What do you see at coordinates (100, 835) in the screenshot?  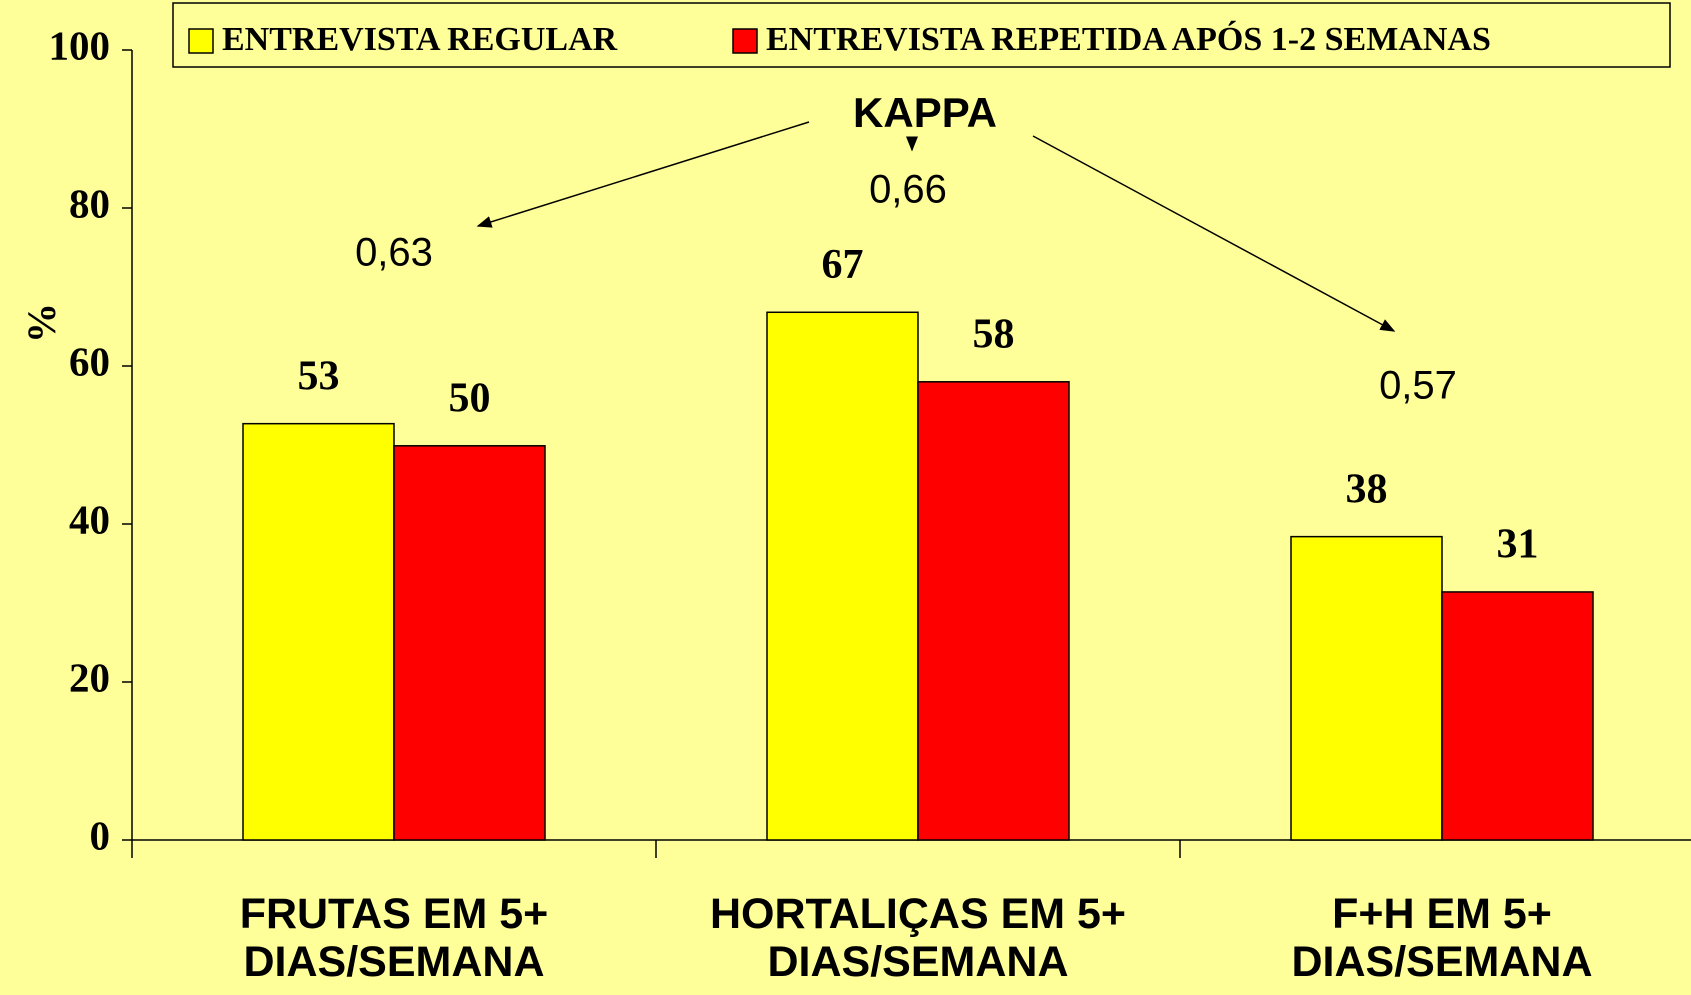 I see `y-tick-label: 0` at bounding box center [100, 835].